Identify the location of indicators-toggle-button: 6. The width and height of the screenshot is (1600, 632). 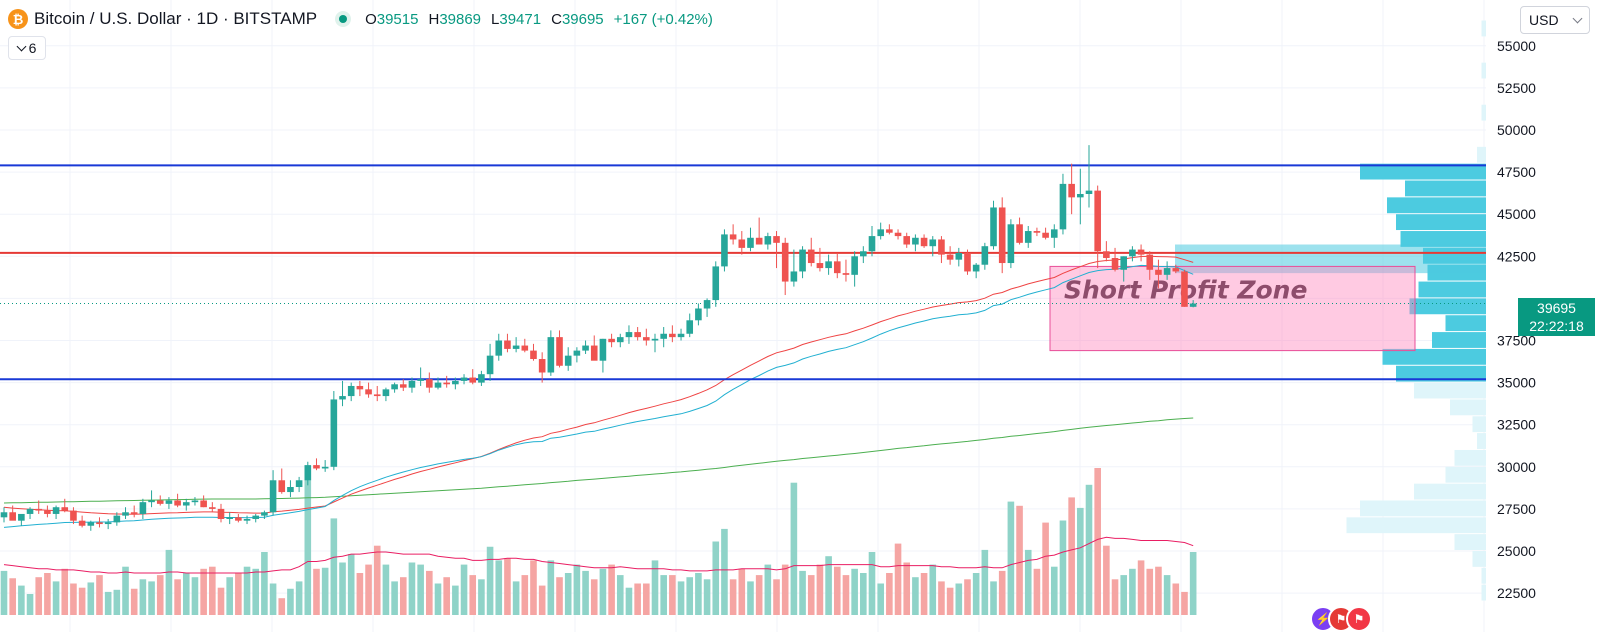
(27, 48).